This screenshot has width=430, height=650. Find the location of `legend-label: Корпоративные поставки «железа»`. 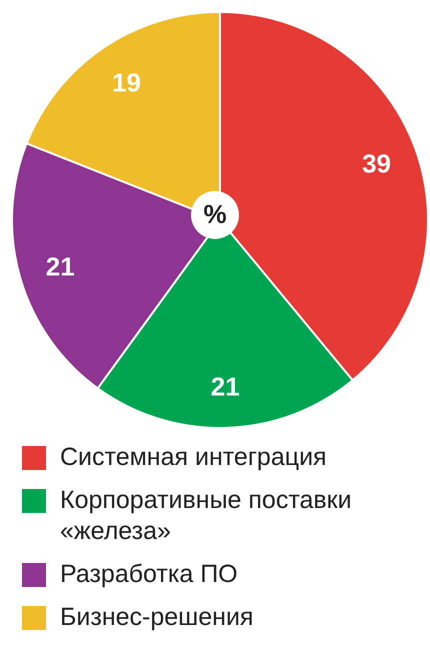

legend-label: Корпоративные поставки «железа» is located at coordinates (206, 516).